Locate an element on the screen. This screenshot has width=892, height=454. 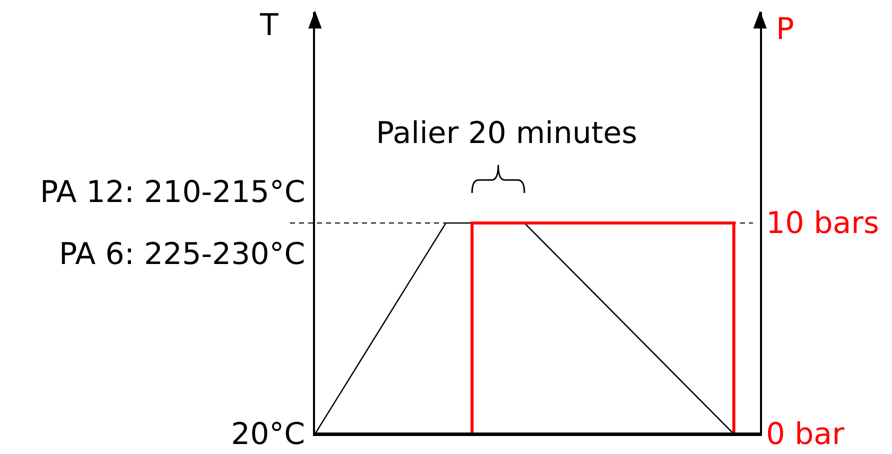
text: 0 bar is located at coordinates (806, 434).